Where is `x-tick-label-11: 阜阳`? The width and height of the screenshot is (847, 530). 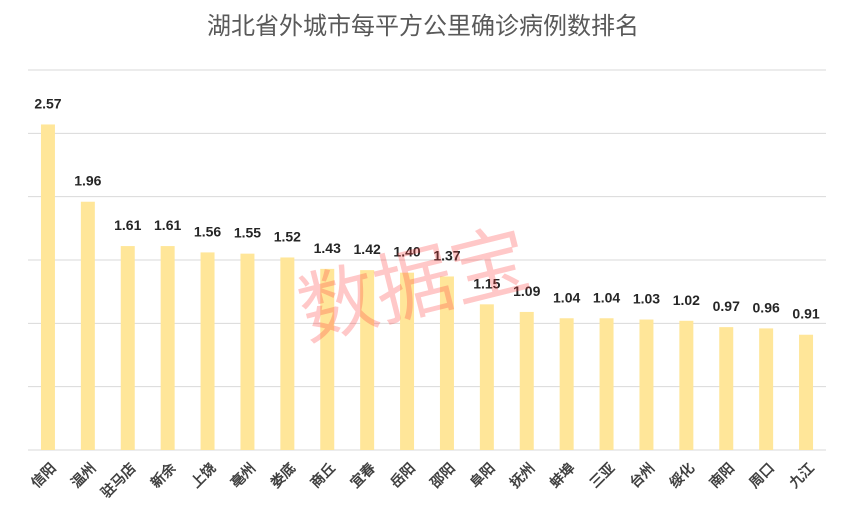
x-tick-label-11: 阜阳 is located at coordinates (483, 476).